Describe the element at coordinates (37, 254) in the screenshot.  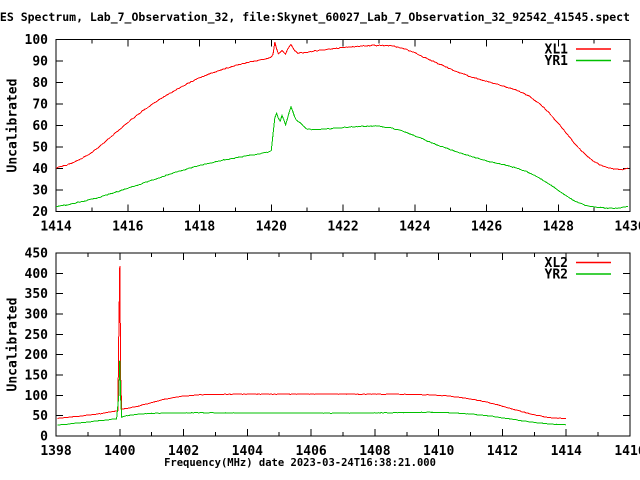
I see `svg-text: 450` at that location.